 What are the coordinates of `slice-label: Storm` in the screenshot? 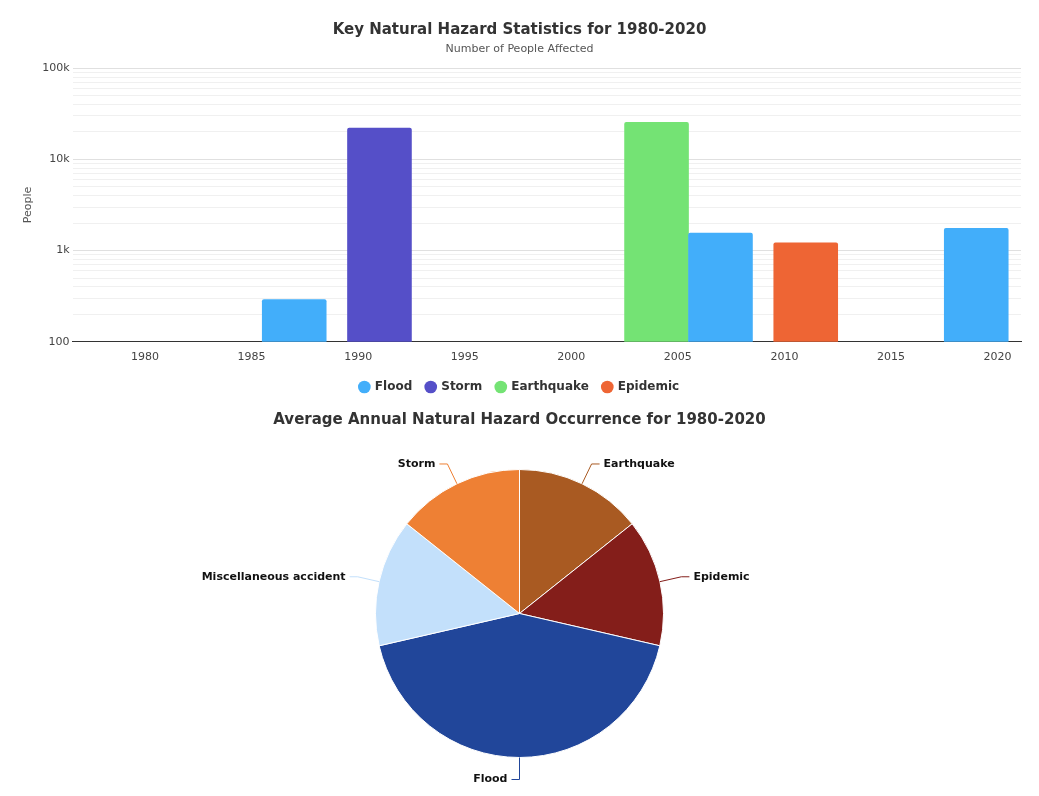 It's located at (416, 463).